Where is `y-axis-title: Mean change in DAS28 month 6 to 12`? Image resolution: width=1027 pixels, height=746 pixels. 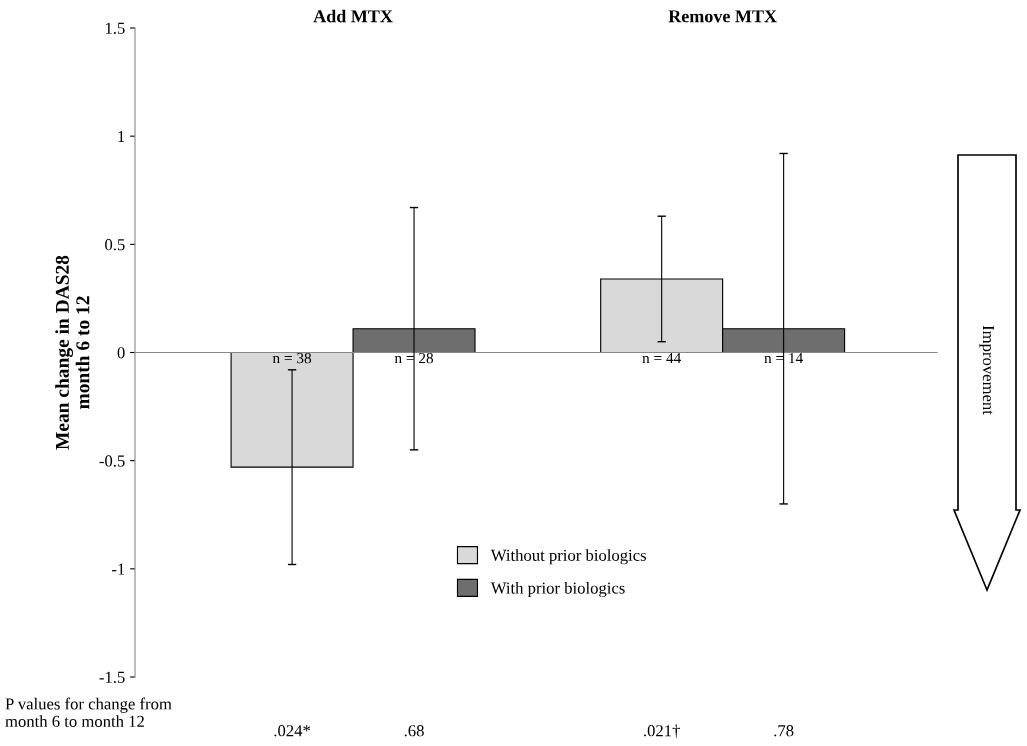 y-axis-title: Mean change in DAS28 month 6 to 12 is located at coordinates (72, 352).